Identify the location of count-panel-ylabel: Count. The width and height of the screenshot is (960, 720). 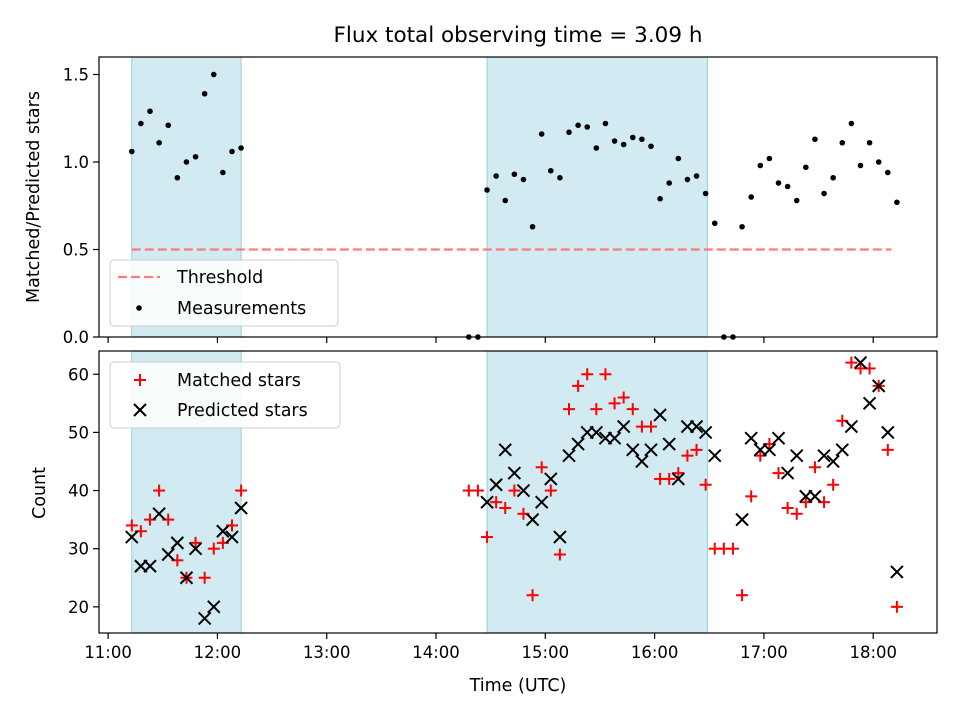
(40, 493).